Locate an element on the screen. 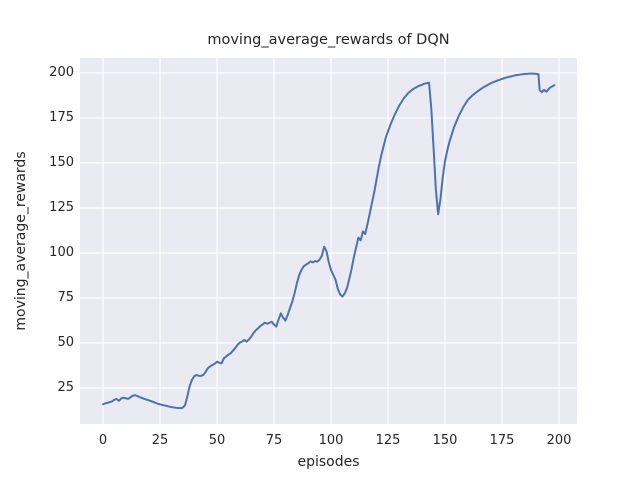  x-tick-label: 50 is located at coordinates (217, 440).